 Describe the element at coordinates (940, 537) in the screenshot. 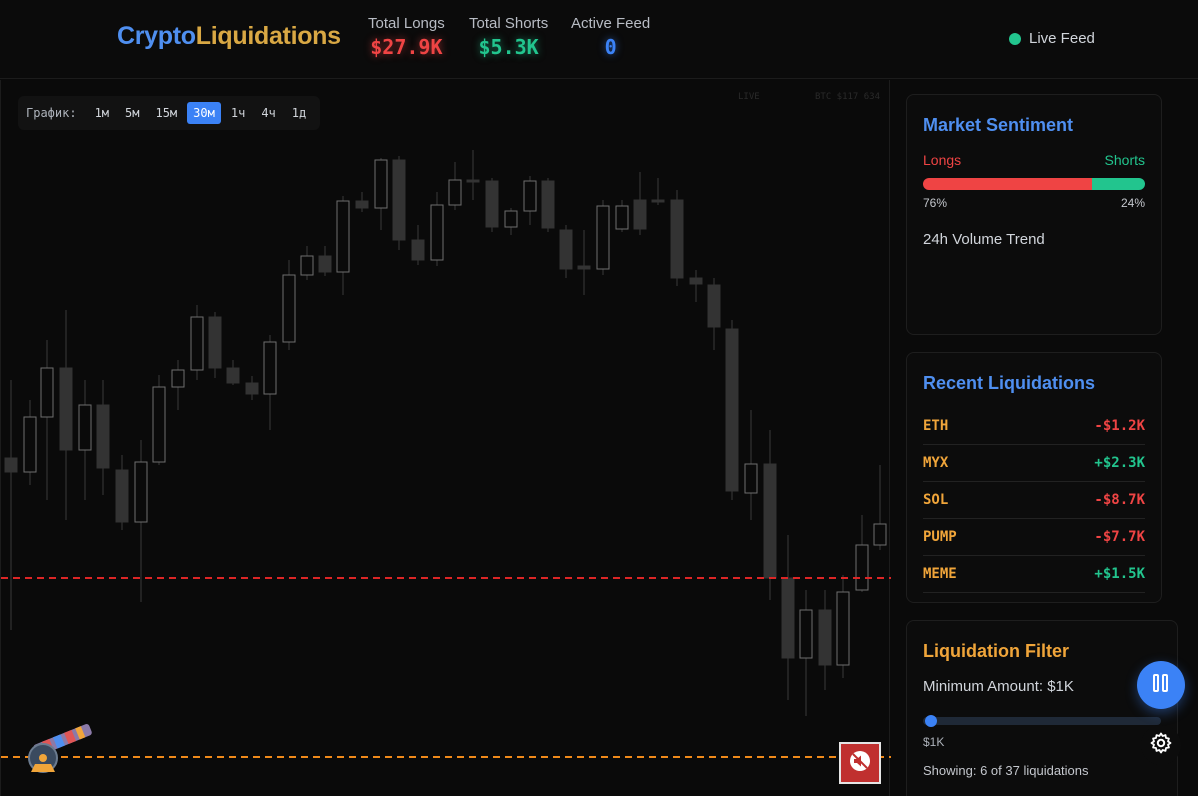

I see `liquidation-symbol: PUMP` at that location.